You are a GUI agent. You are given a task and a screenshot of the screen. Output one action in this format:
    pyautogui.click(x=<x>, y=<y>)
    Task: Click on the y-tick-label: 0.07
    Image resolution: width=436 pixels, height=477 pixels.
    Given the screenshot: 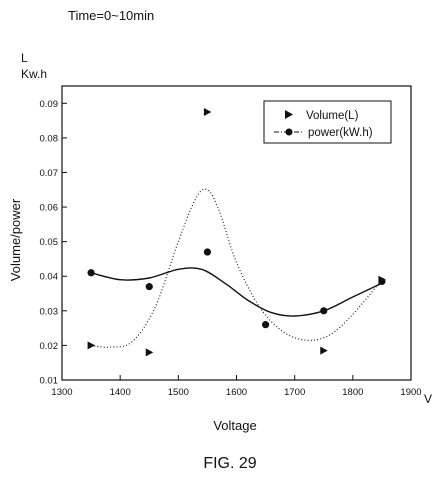 What is the action you would take?
    pyautogui.click(x=49, y=173)
    